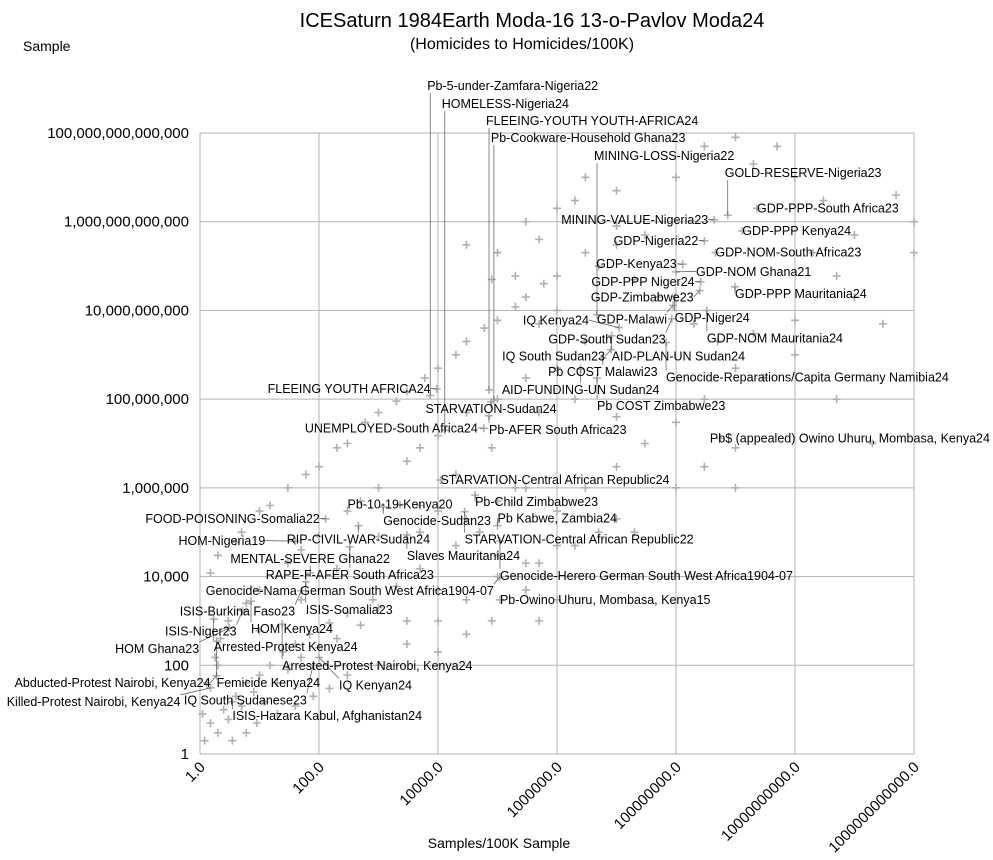  I want to click on point-label: MINING-VALUE-Nigeria23, so click(634, 220).